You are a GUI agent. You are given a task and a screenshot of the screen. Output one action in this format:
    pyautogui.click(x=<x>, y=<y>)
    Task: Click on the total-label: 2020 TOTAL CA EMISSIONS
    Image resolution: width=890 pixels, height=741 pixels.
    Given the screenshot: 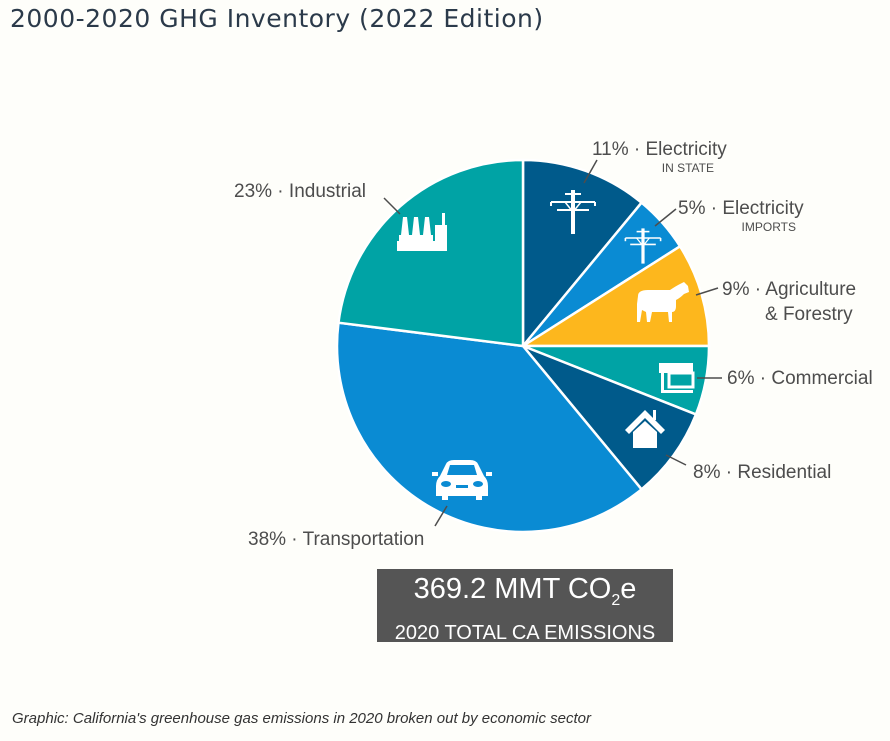 What is the action you would take?
    pyautogui.click(x=525, y=632)
    